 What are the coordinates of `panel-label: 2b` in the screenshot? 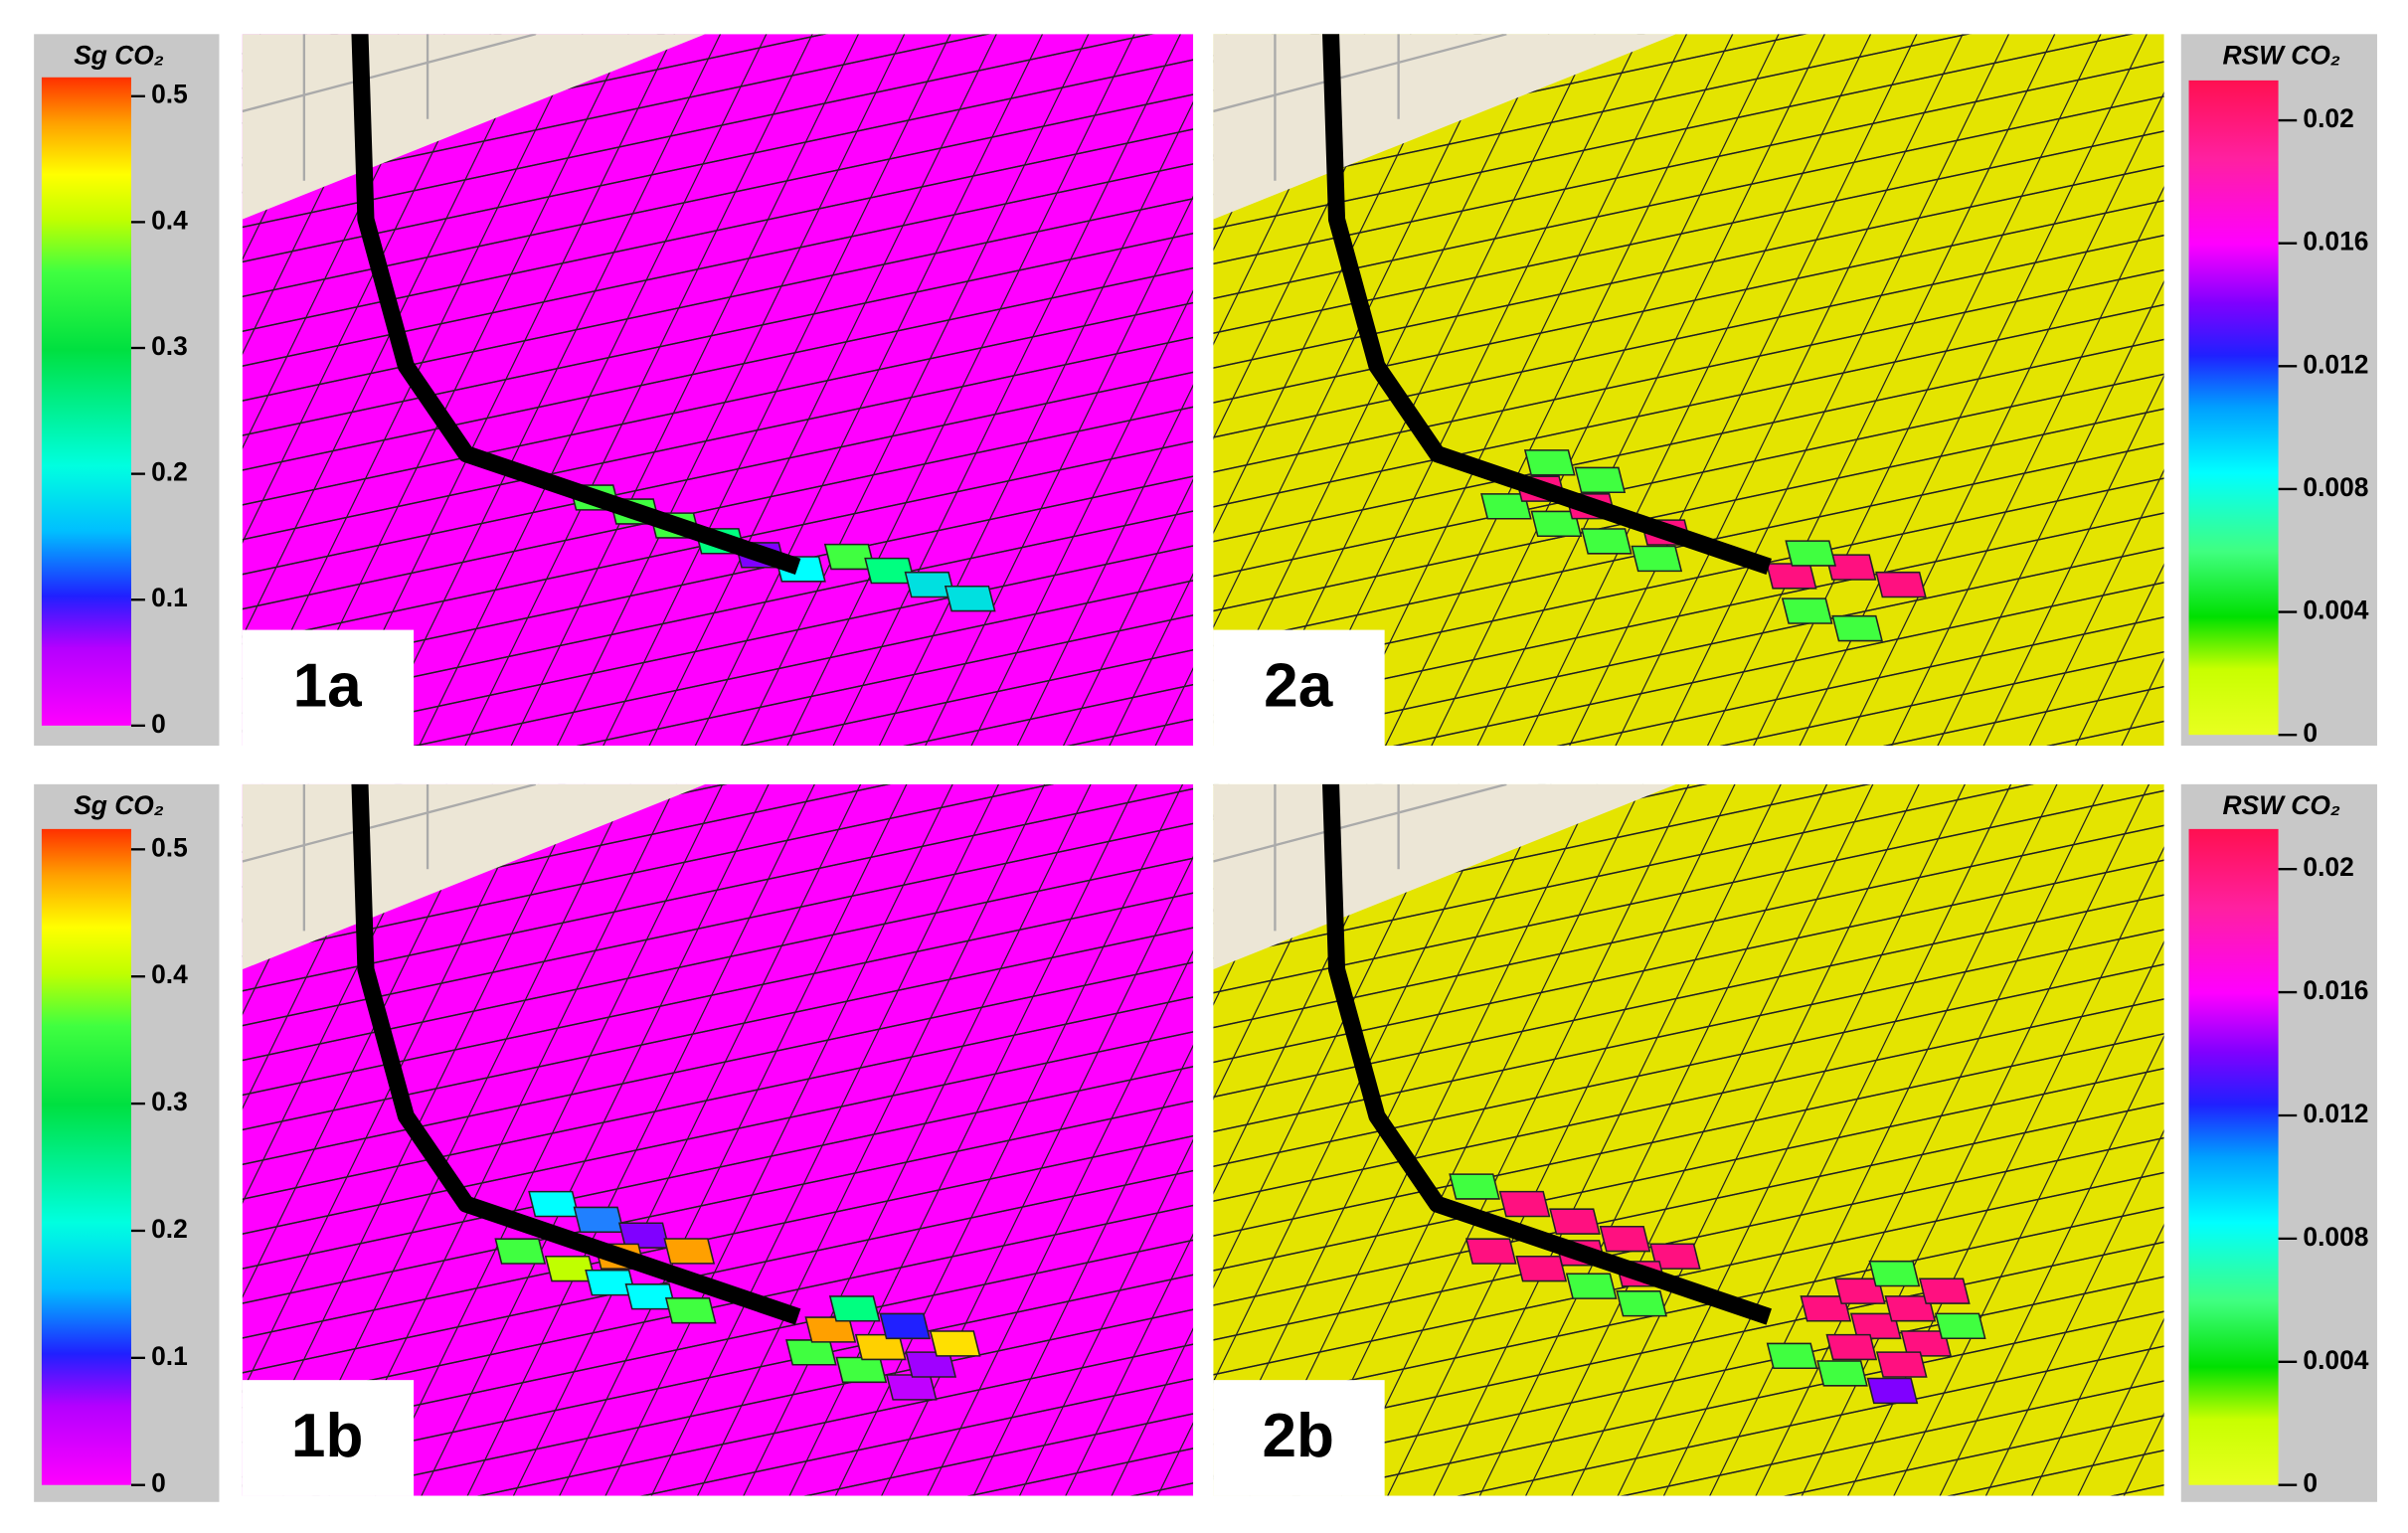 It's located at (1297, 1436).